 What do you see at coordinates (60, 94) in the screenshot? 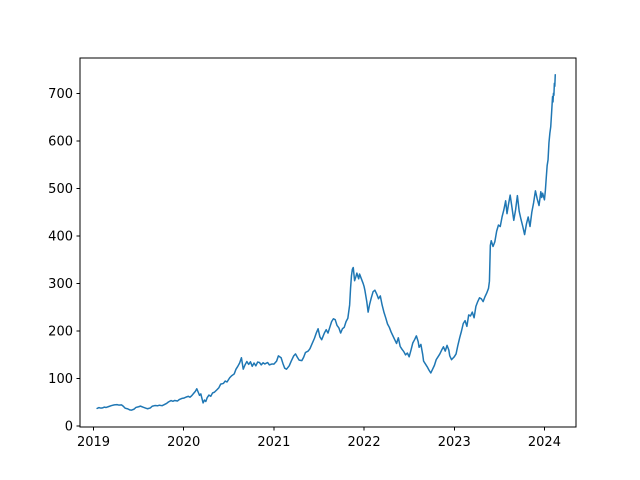
I see `y-tick-label: 700` at bounding box center [60, 94].